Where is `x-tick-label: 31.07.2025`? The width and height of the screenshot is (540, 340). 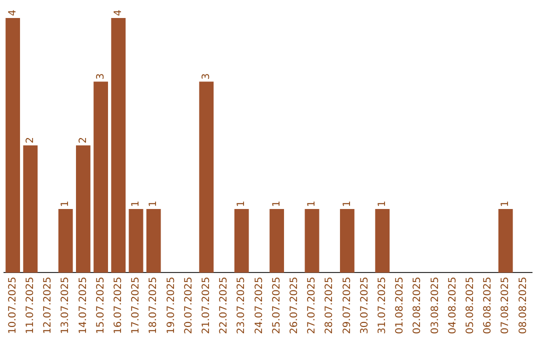
x-tick-label: 31.07.2025 is located at coordinates (382, 305).